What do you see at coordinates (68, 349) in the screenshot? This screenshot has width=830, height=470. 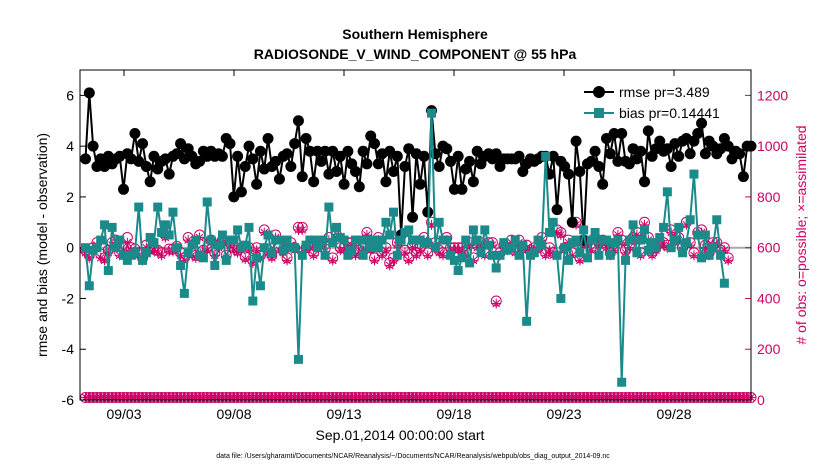 I see `y-left-tick-label: -4` at bounding box center [68, 349].